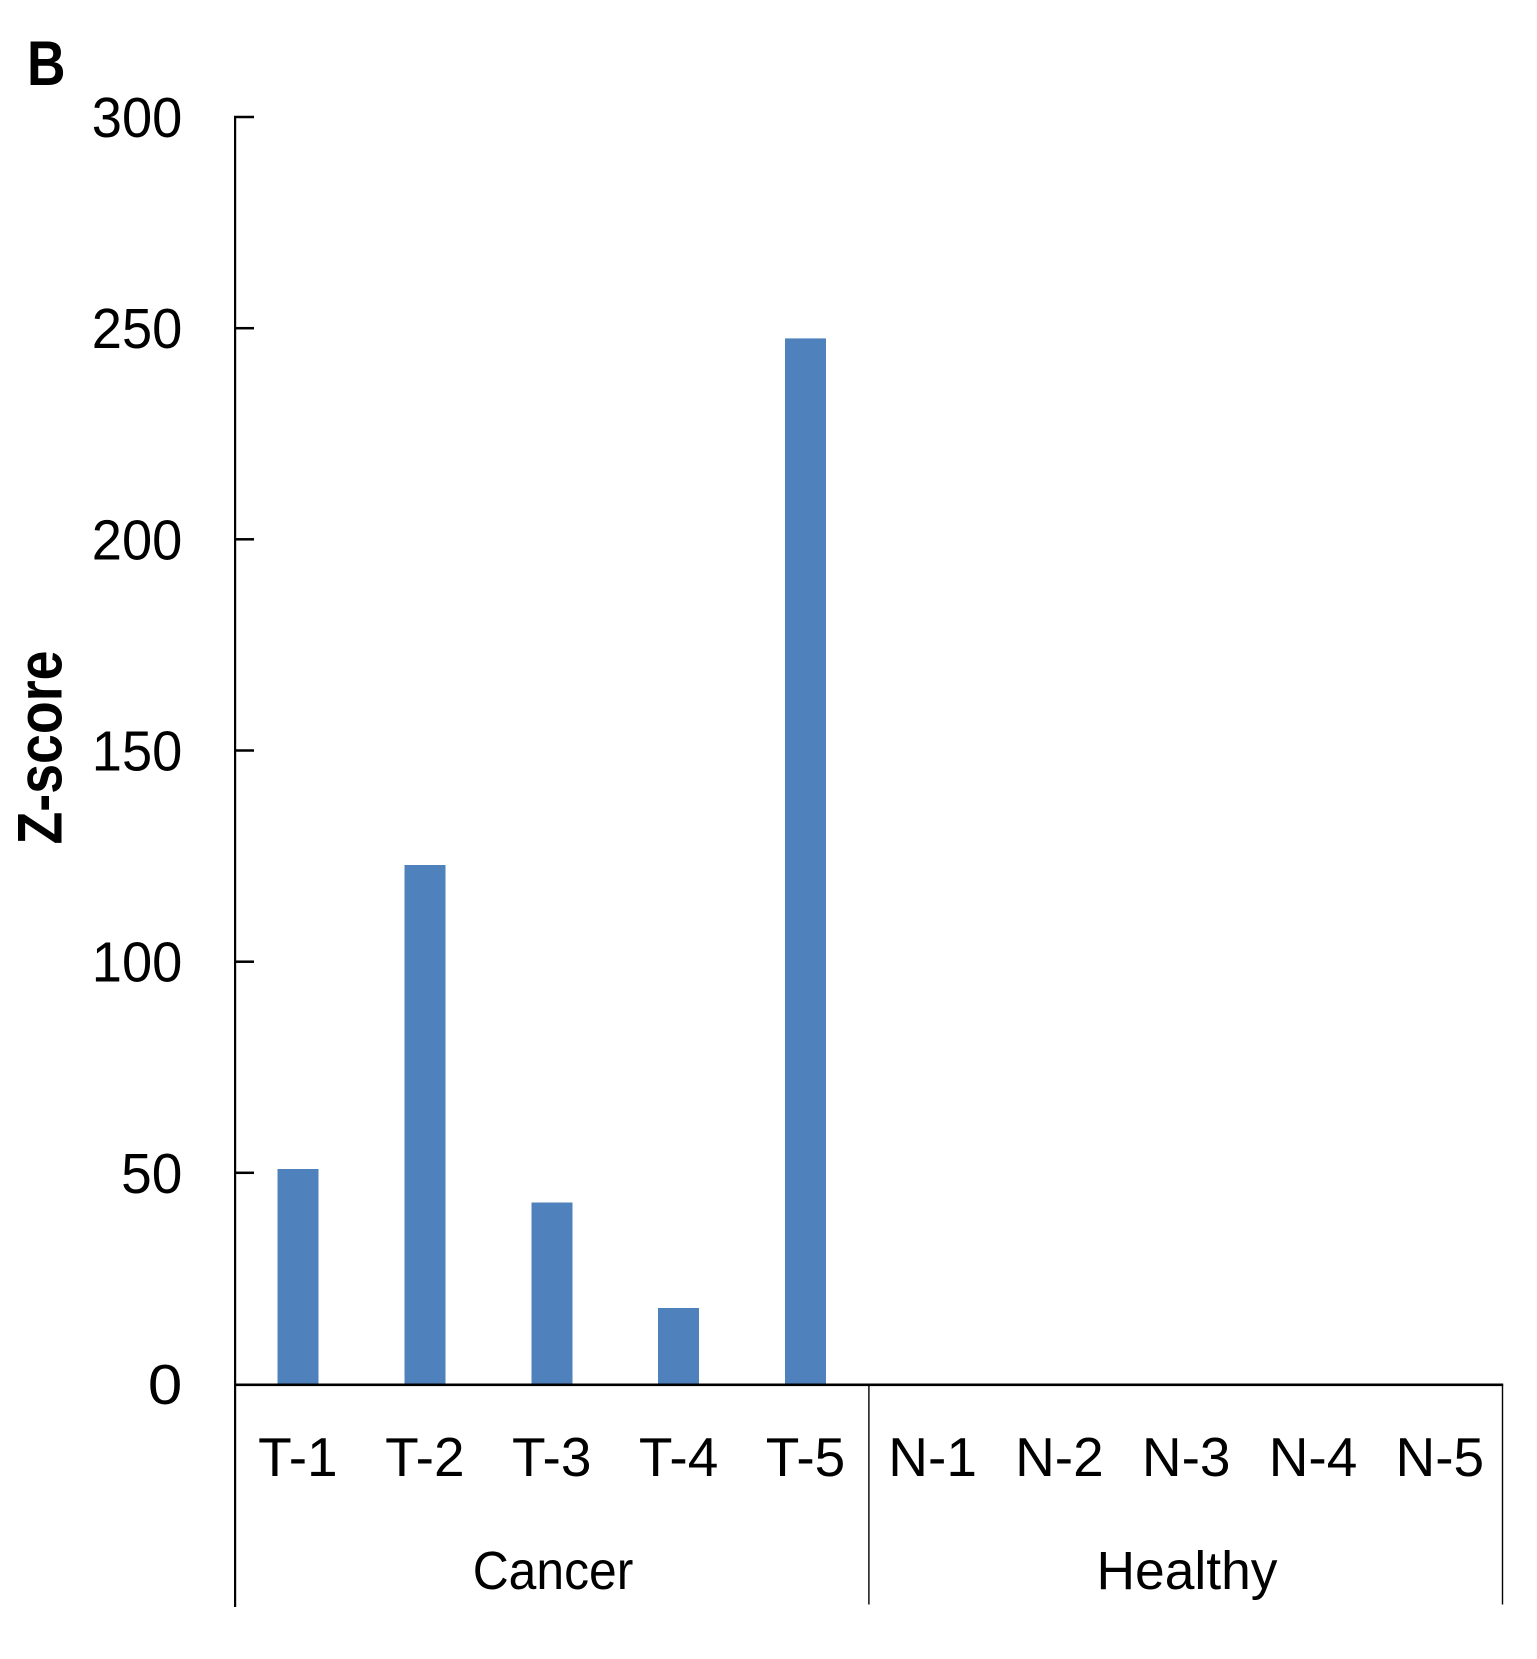 This screenshot has height=1659, width=1537. Describe the element at coordinates (165, 1385) in the screenshot. I see `svg-text: 0` at that location.